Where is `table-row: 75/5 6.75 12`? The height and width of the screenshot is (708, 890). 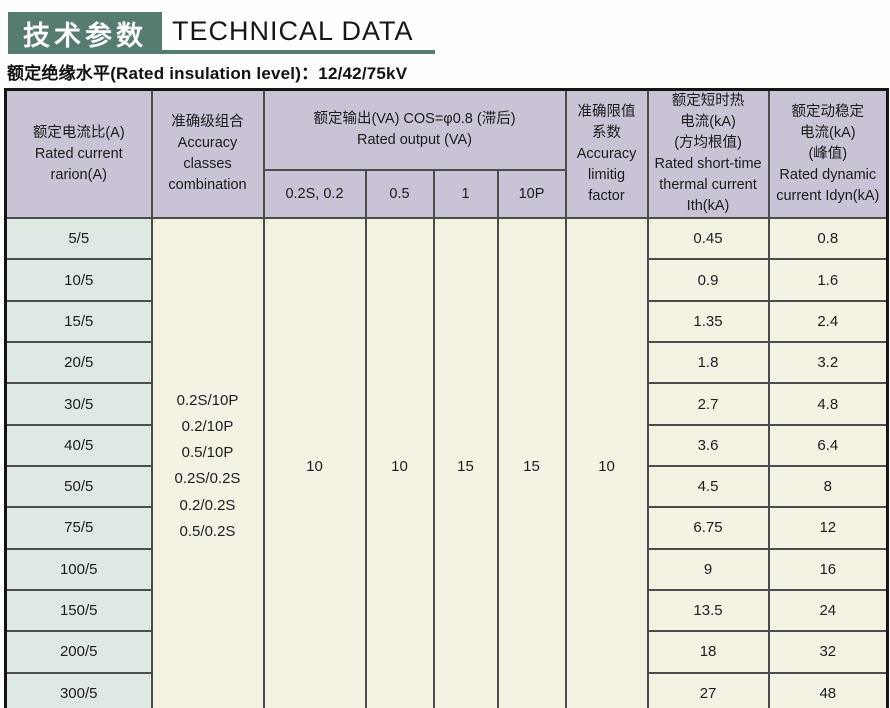
table-row: 75/5 6.75 12 is located at coordinates (446, 528).